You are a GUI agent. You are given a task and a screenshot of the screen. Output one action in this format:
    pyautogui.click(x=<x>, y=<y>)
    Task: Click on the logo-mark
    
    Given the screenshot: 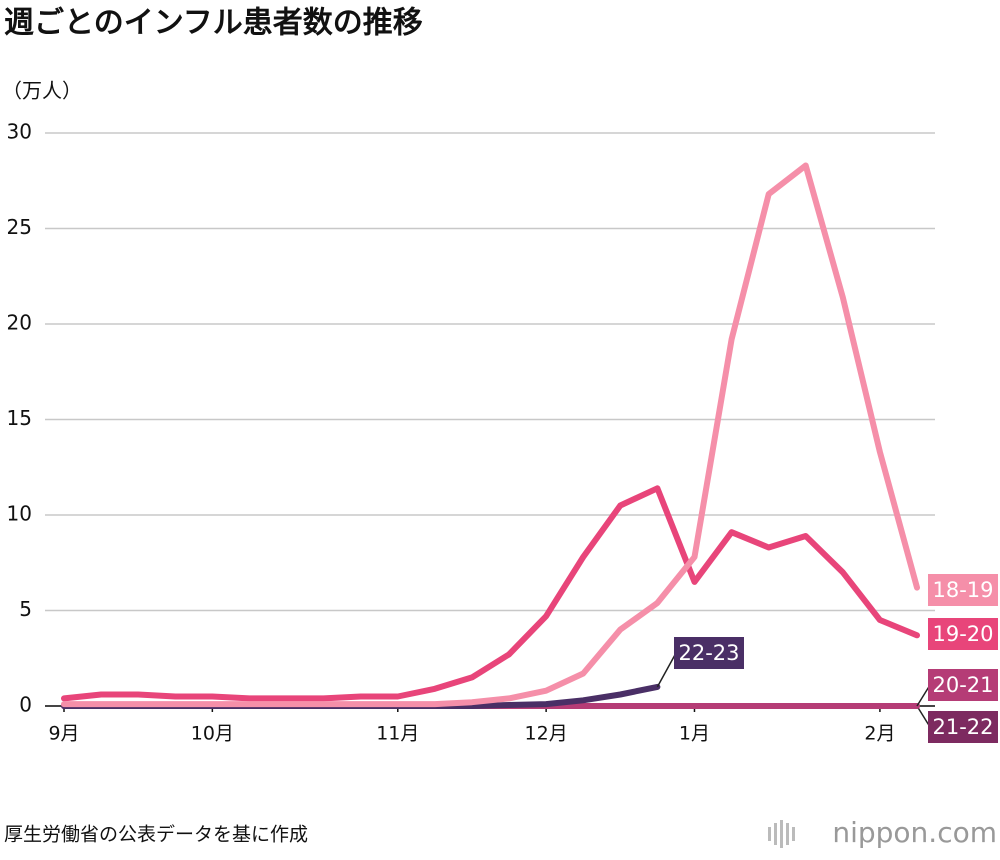 What is the action you would take?
    pyautogui.click(x=781, y=834)
    